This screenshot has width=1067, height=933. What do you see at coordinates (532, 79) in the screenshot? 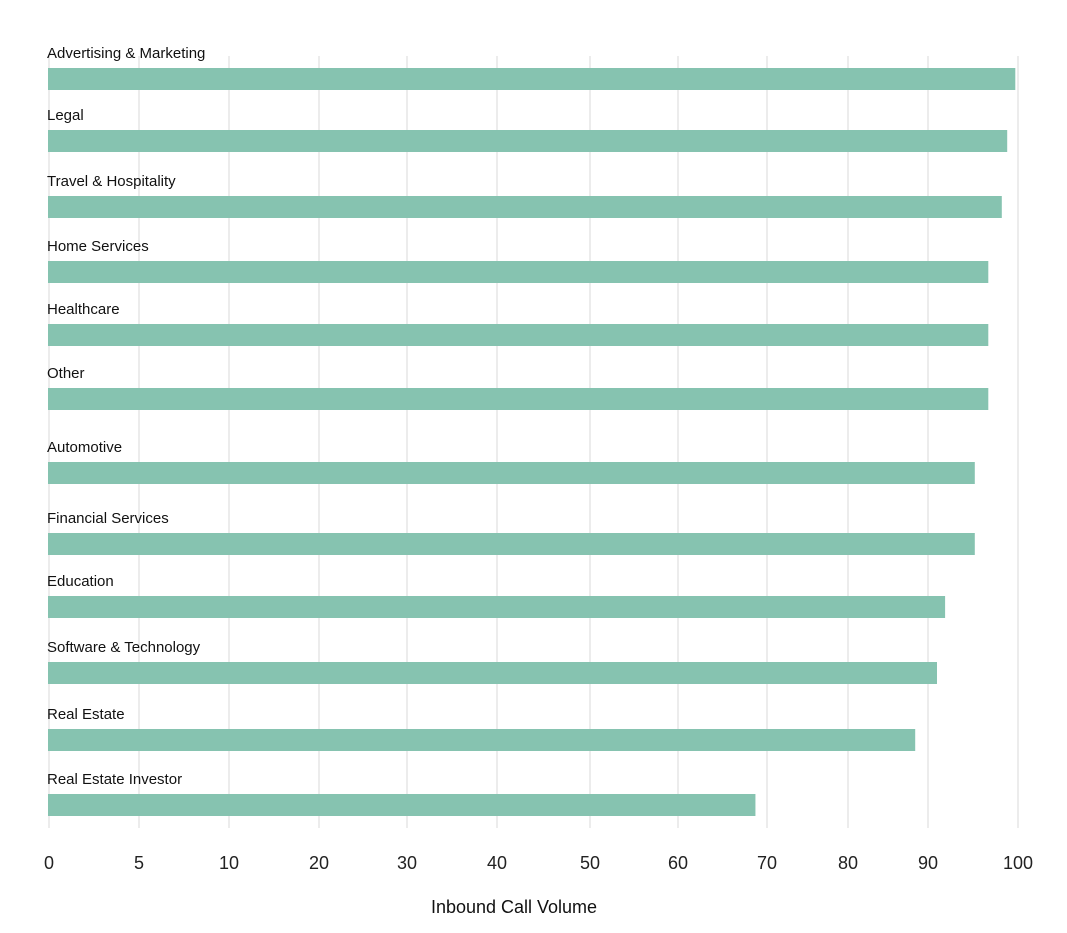
I see `bar-advertising-marketing` at bounding box center [532, 79].